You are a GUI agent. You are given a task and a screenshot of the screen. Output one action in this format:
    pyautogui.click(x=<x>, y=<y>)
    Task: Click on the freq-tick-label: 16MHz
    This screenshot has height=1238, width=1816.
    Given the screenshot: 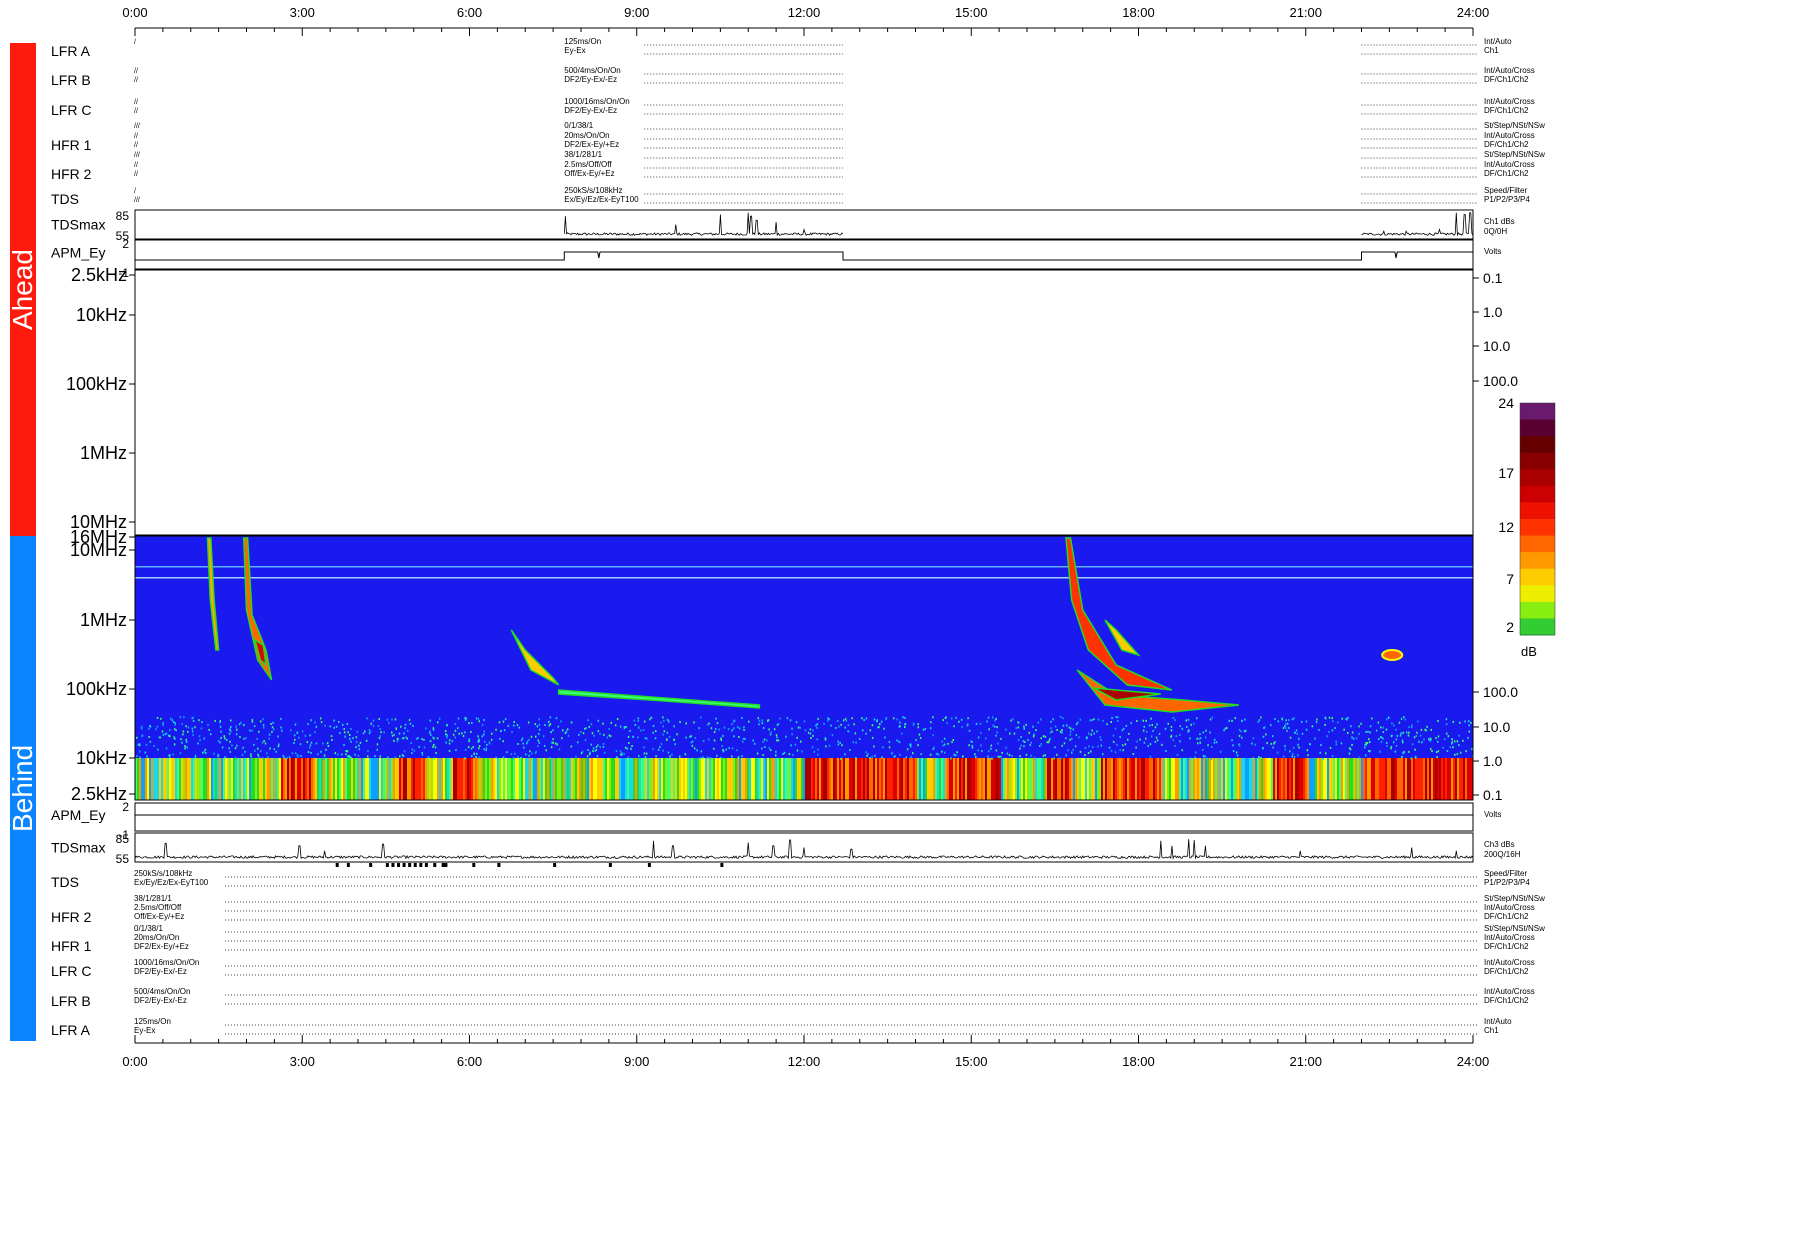 What is the action you would take?
    pyautogui.click(x=98, y=537)
    